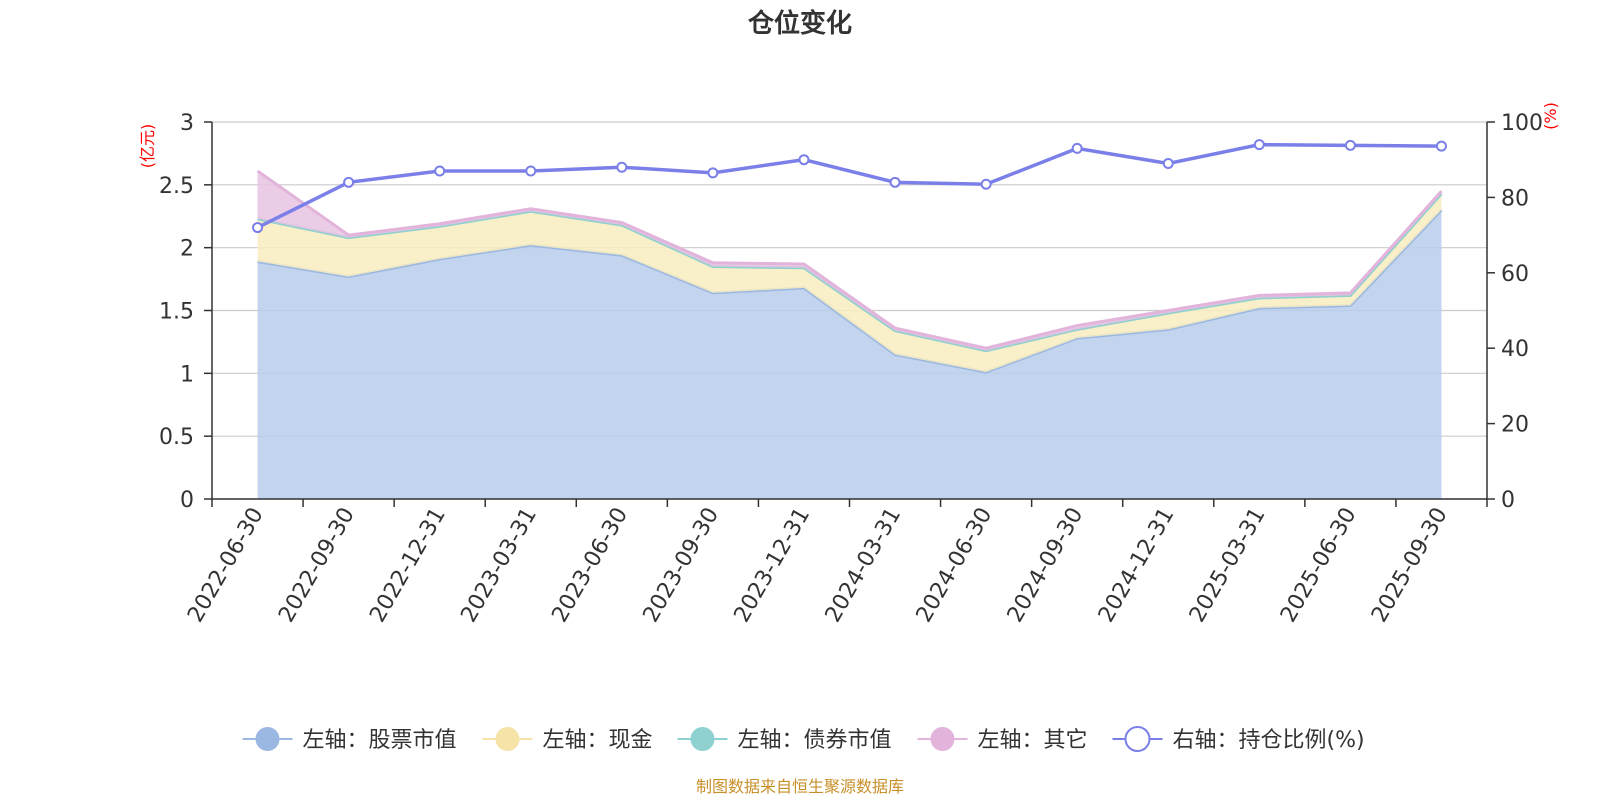 The image size is (1600, 800). I want to click on left-tick-label: 1.5, so click(176, 312).